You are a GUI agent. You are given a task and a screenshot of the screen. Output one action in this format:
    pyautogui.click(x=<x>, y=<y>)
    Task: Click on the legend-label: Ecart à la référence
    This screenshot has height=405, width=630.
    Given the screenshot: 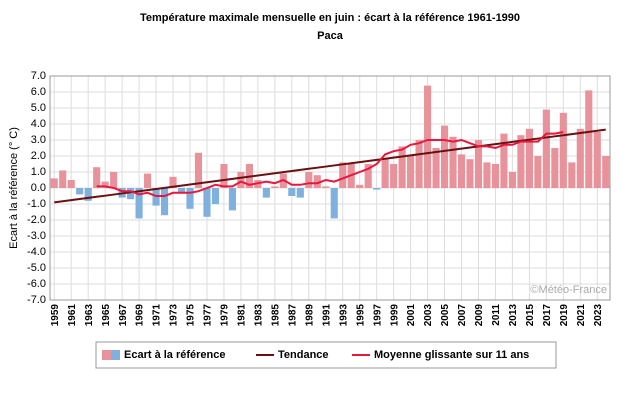 What is the action you would take?
    pyautogui.click(x=175, y=355)
    